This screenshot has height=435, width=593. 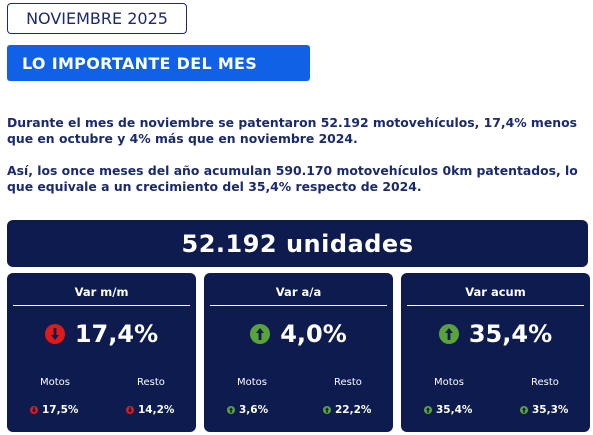 I want to click on card-title: Var acum, so click(x=495, y=292).